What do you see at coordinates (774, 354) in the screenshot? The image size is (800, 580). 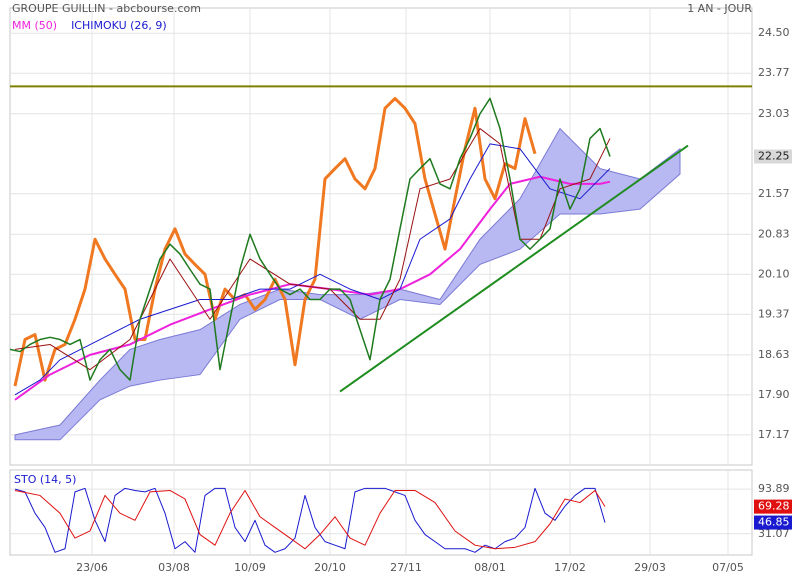 I see `y-tick-label: 18.63` at bounding box center [774, 354].